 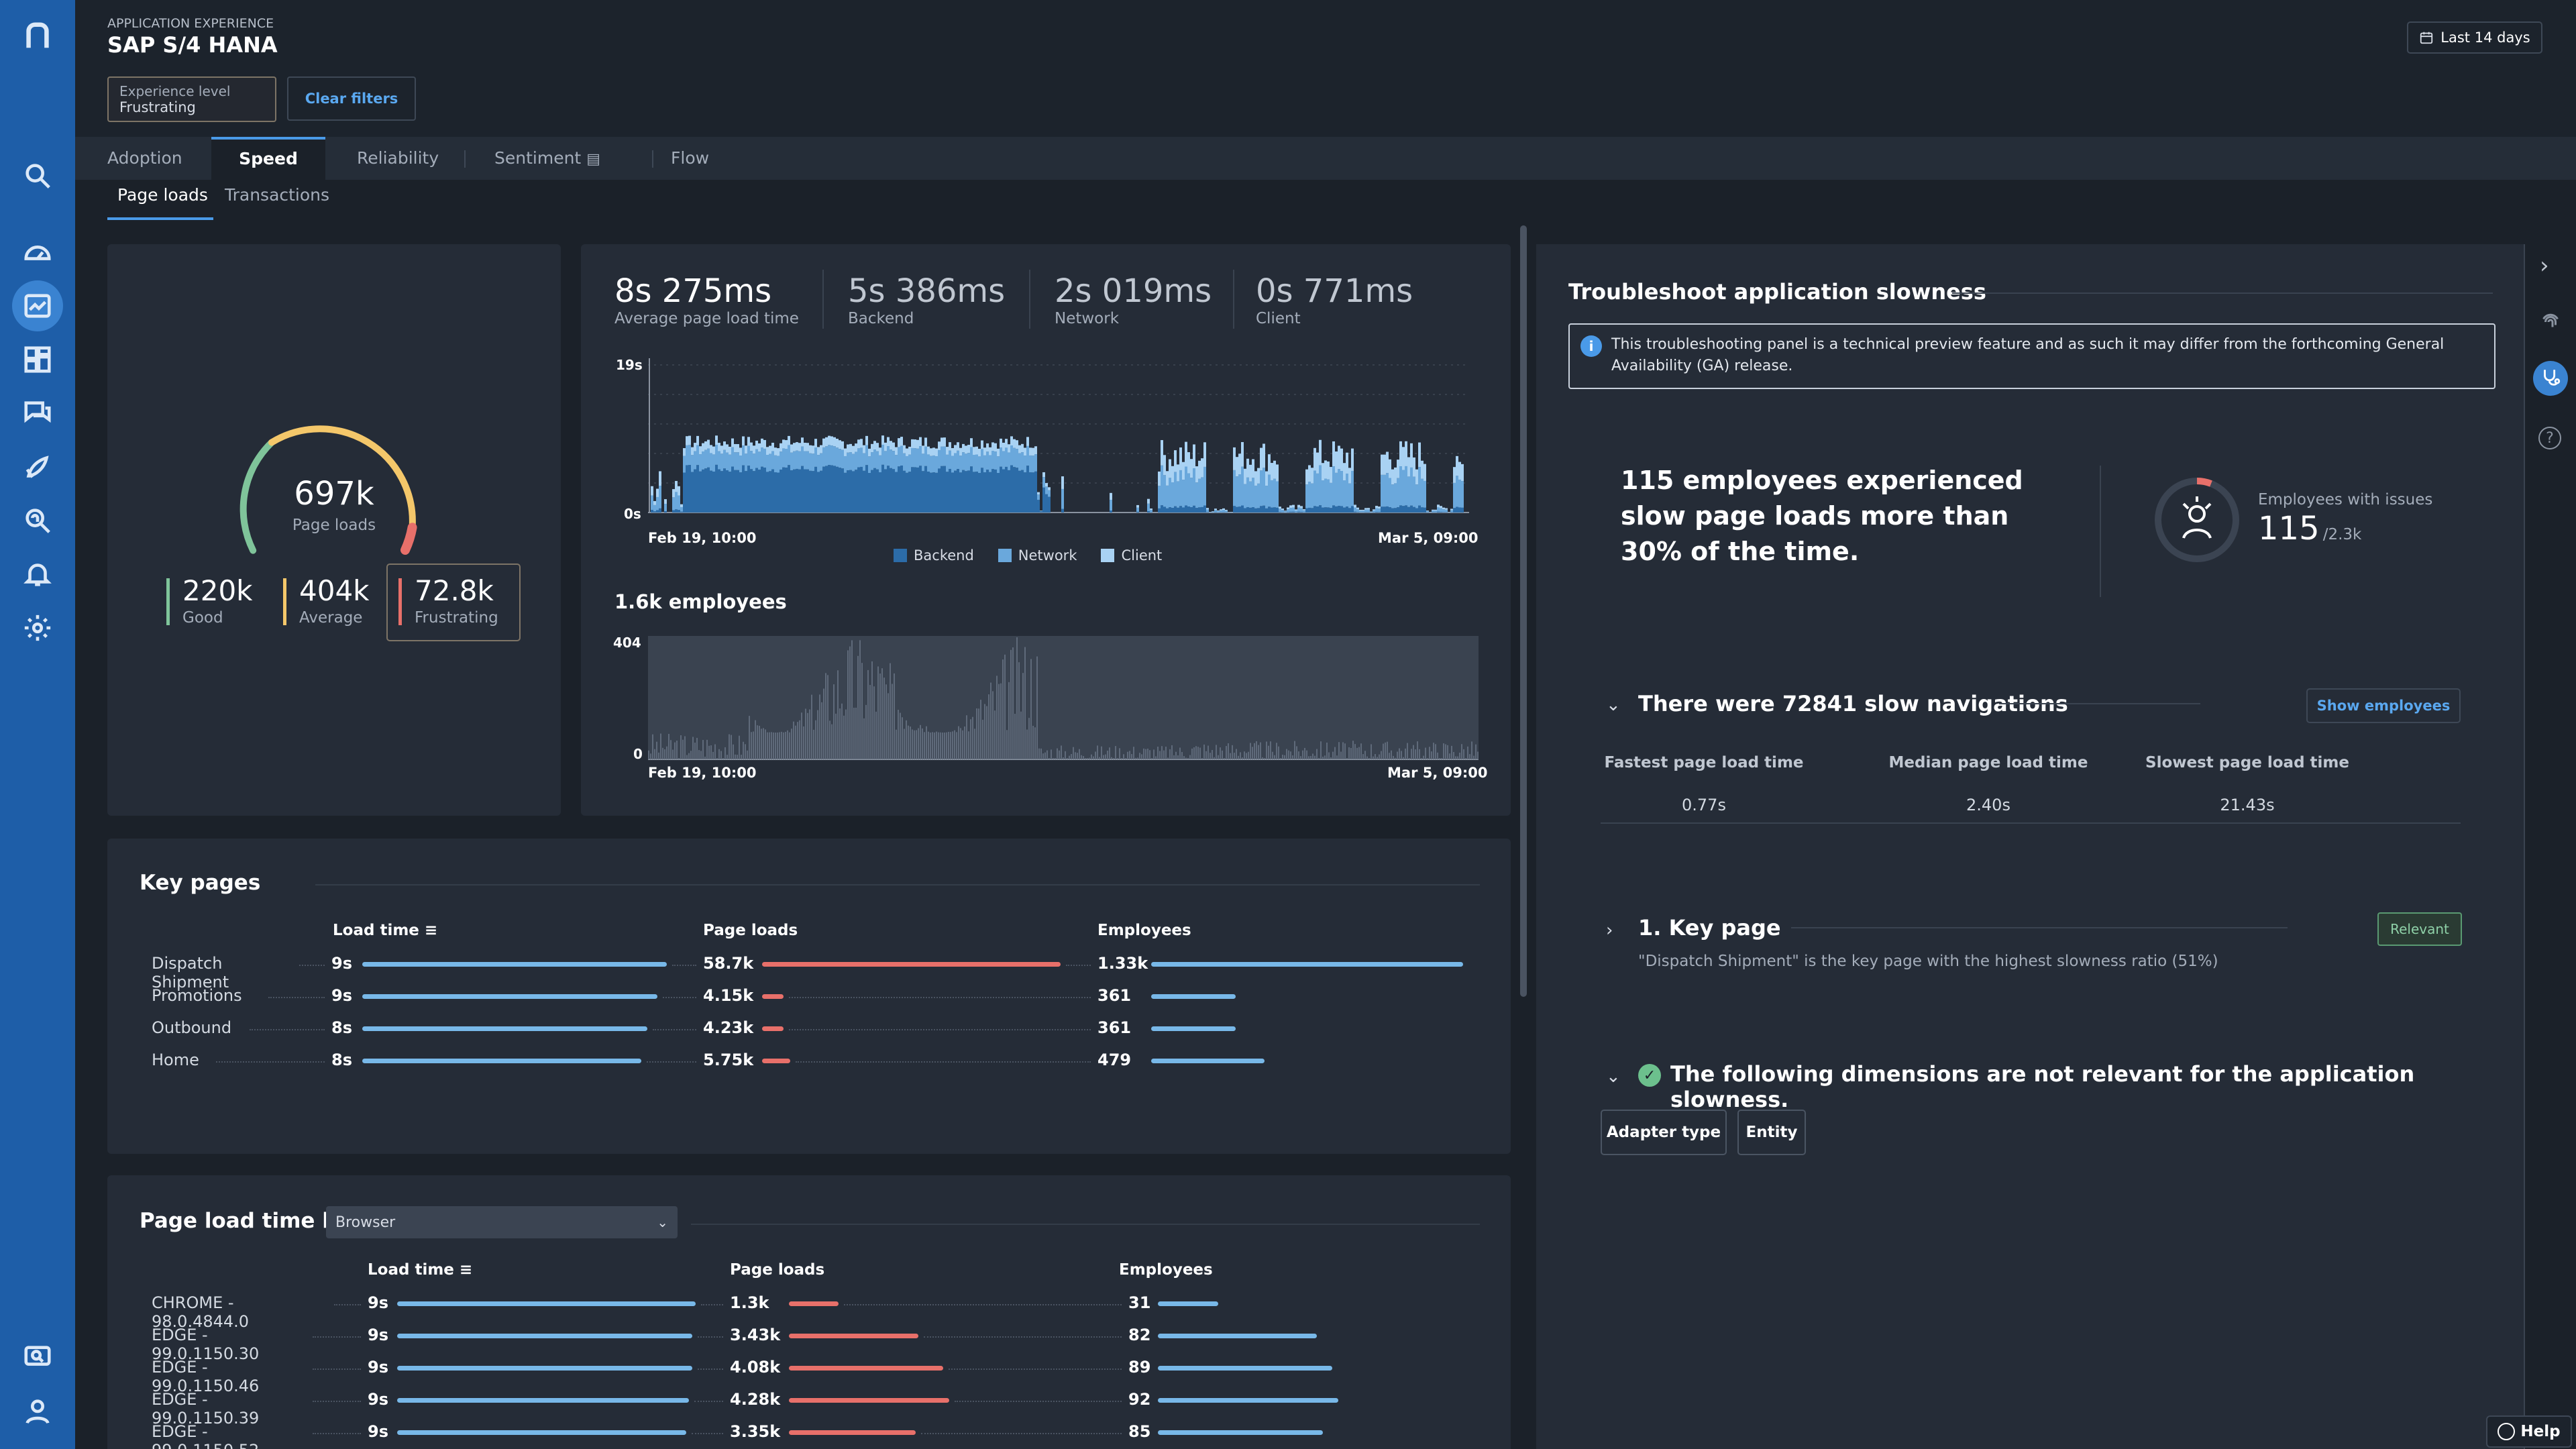 I want to click on timeframe-button: Last 14 days, so click(x=2474, y=37).